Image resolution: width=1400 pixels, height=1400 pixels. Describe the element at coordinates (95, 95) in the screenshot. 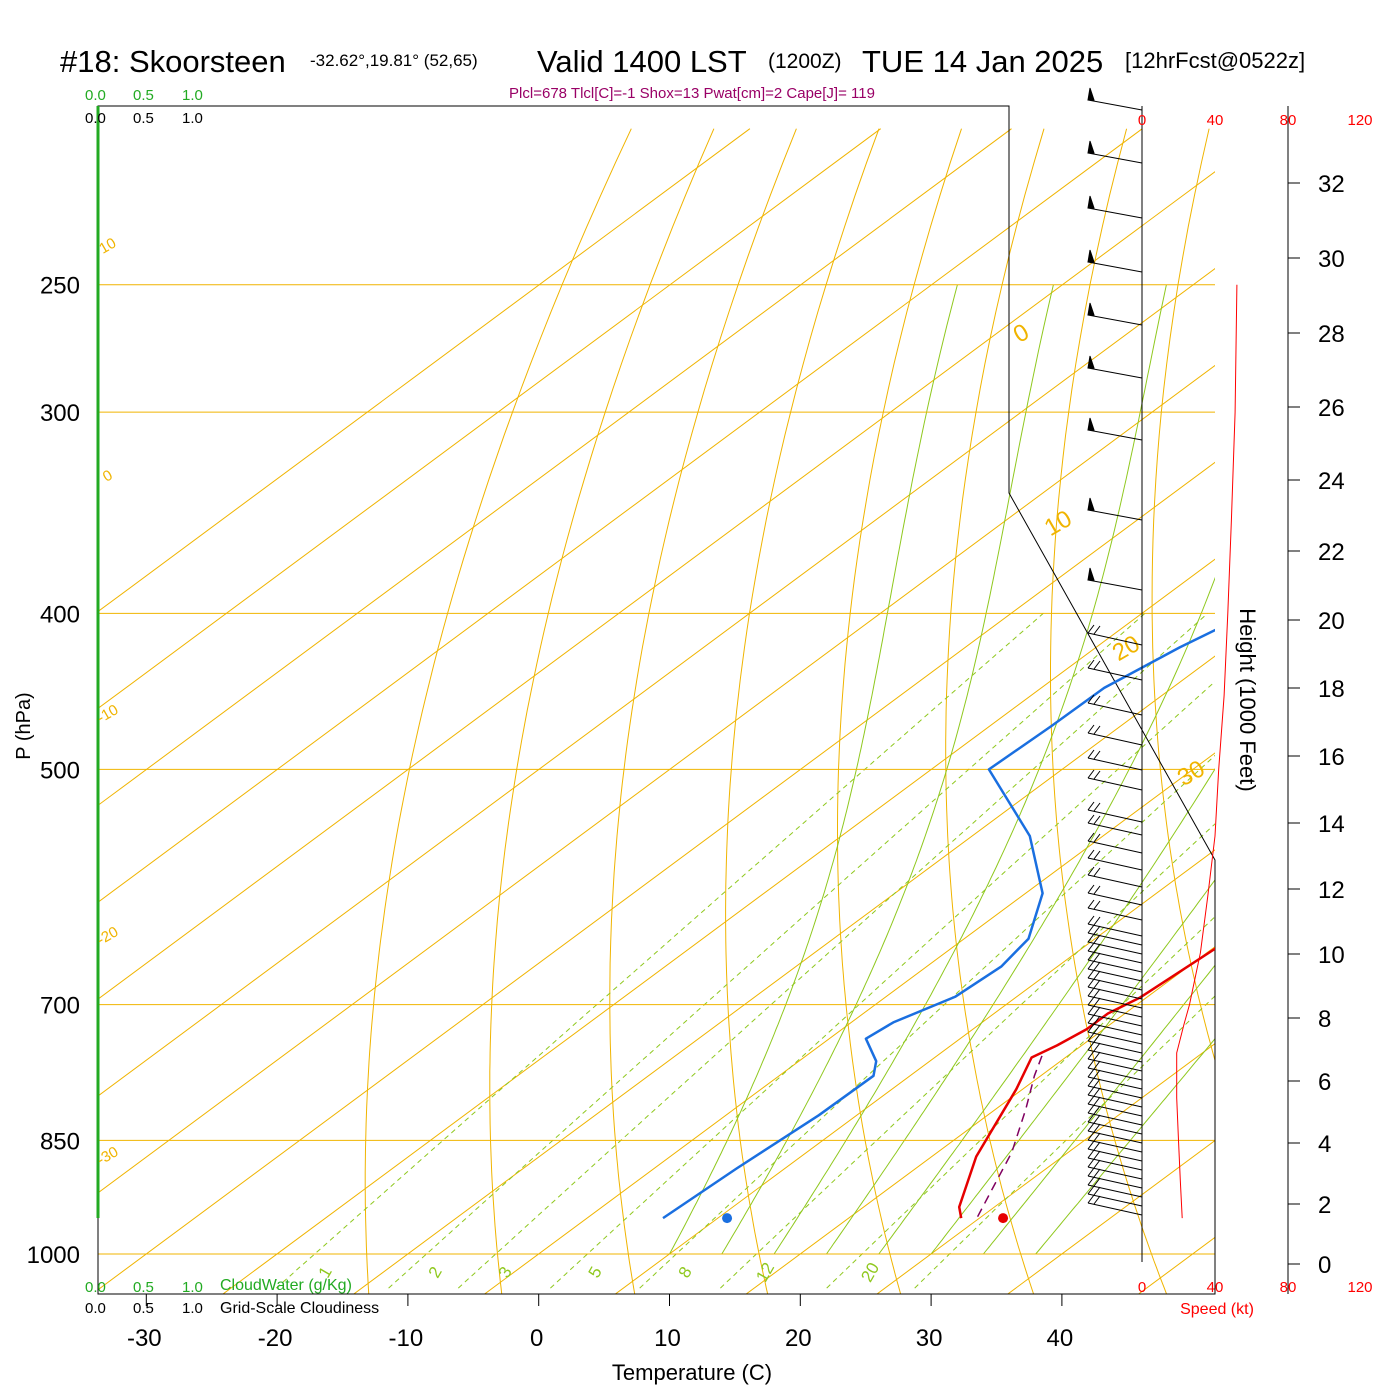

I see `cloud-top-green-0: 0.0` at that location.